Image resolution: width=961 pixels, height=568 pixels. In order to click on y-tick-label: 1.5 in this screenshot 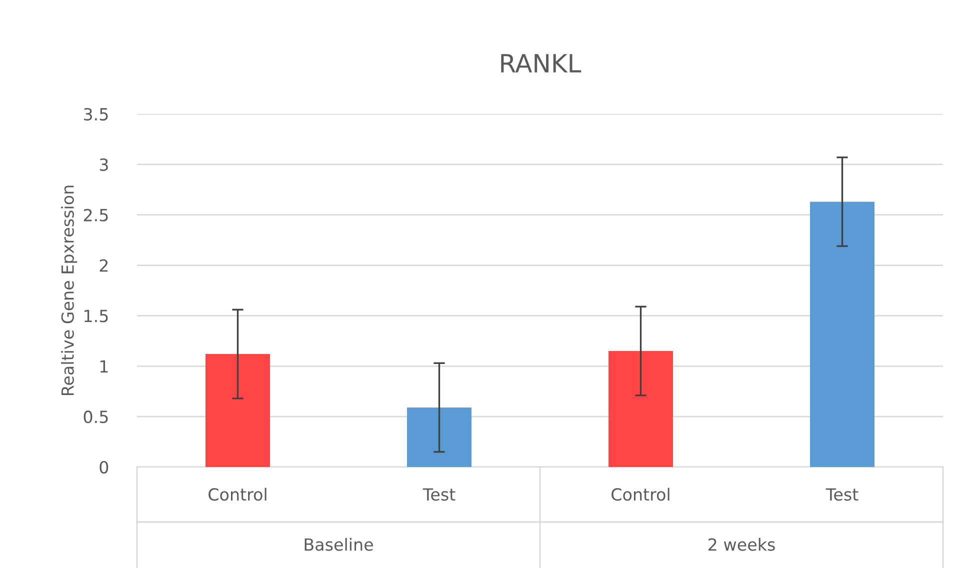, I will do `click(96, 316)`.